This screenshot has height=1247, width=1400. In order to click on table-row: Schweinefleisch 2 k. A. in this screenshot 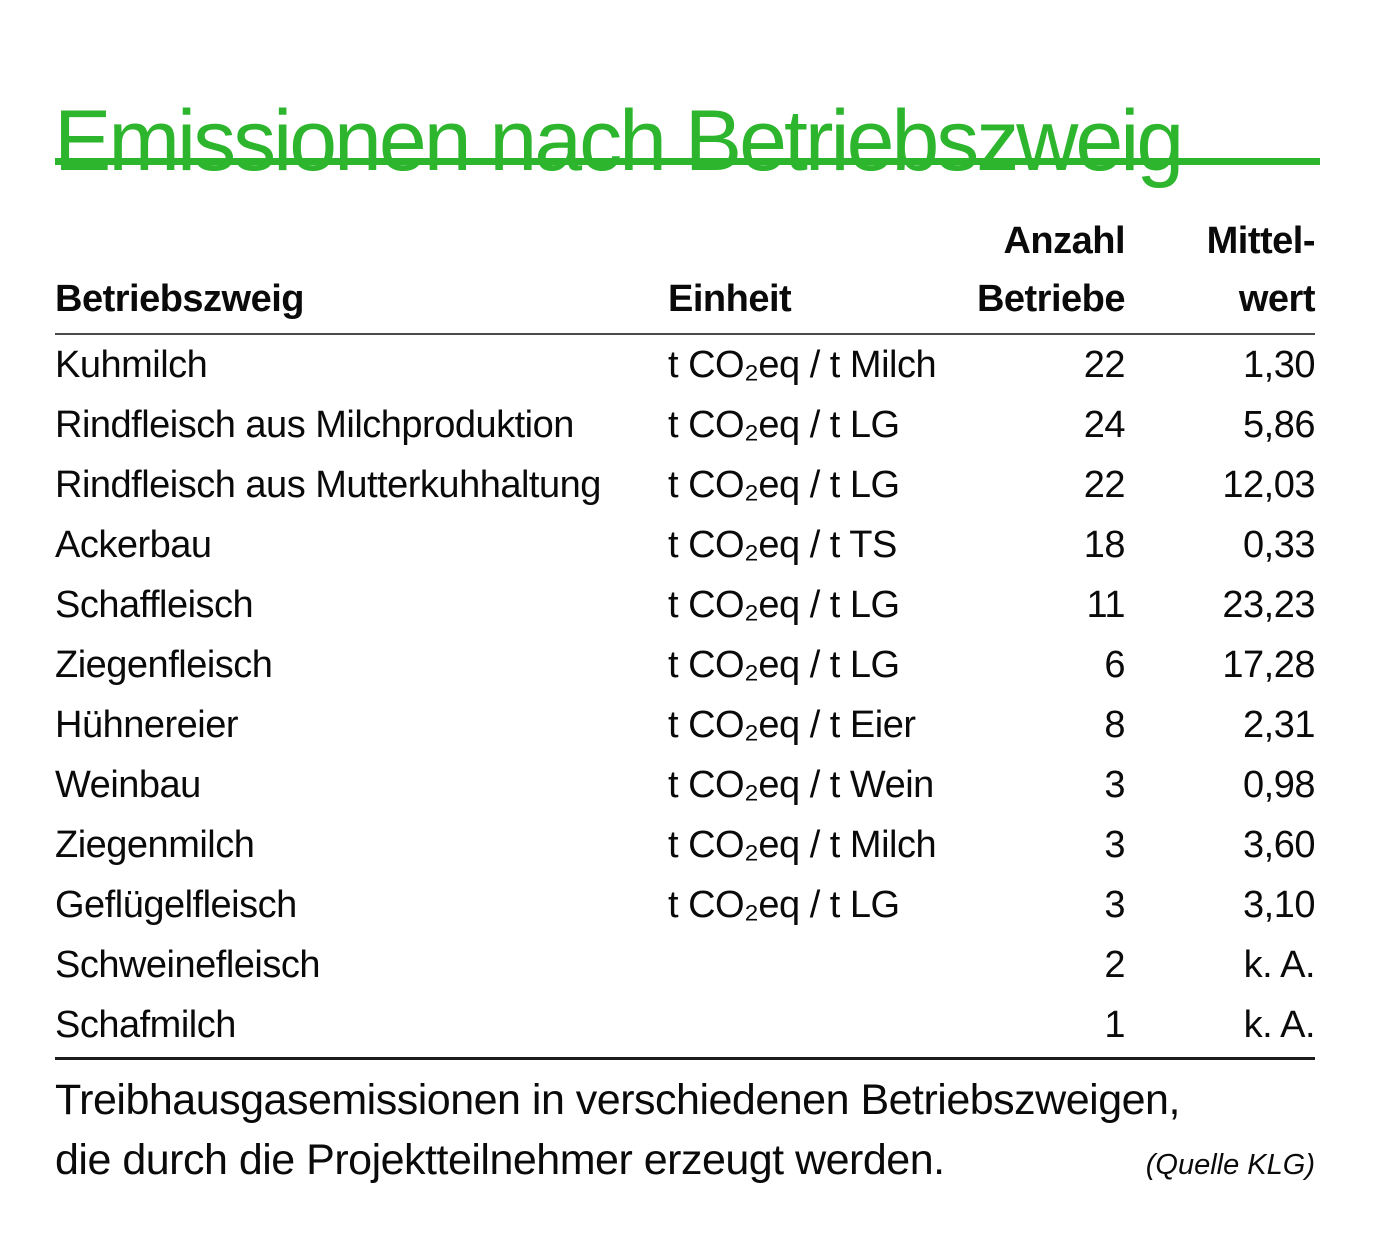, I will do `click(685, 965)`.